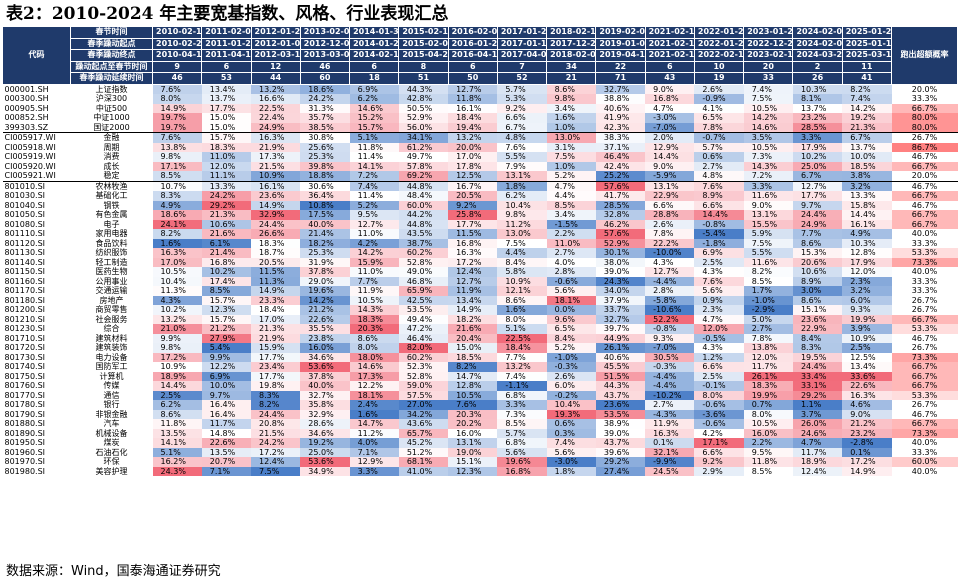 The height and width of the screenshot is (583, 960). Describe the element at coordinates (423, 157) in the screenshot. I see `return-cell: 49.7%` at that location.